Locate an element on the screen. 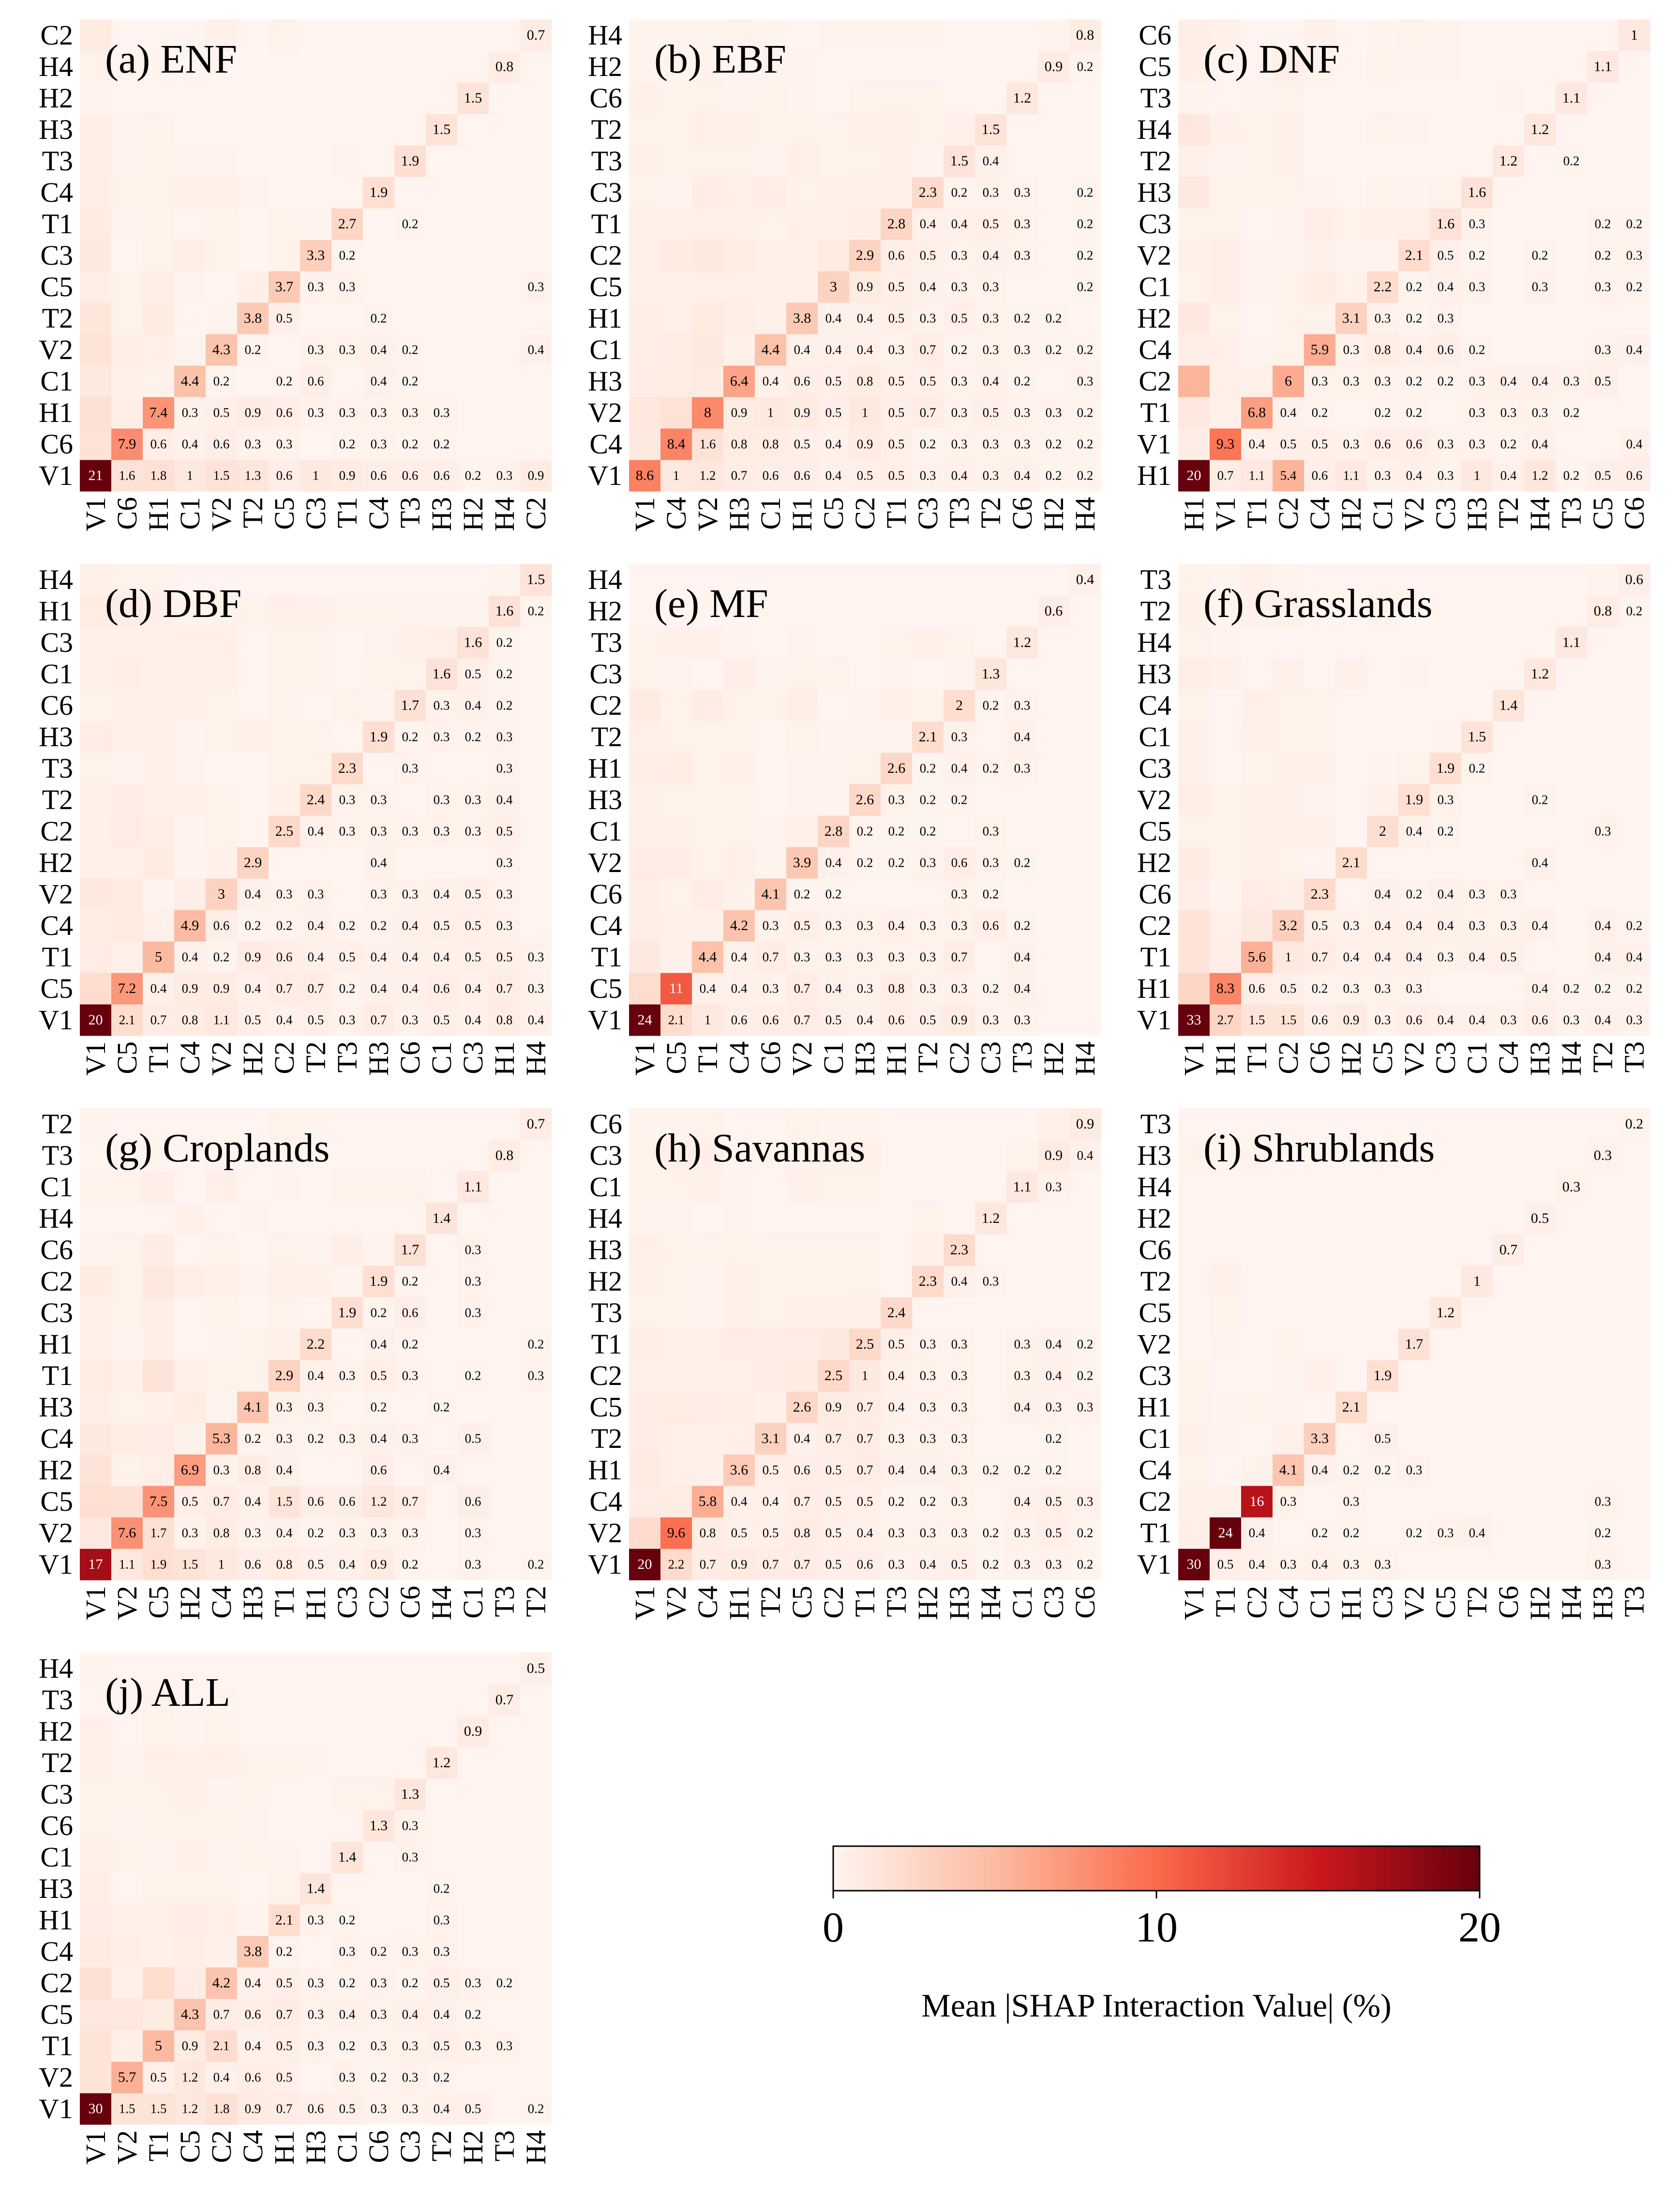 The height and width of the screenshot is (2212, 1679). cell-H4-T1 is located at coordinates (1257, 643).